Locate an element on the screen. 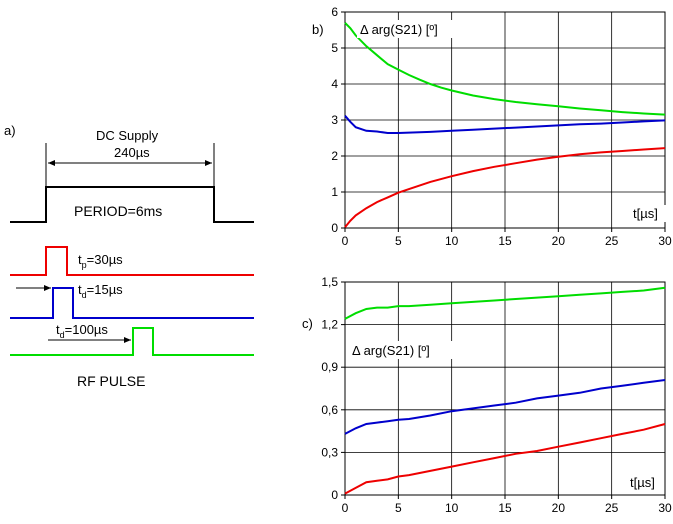  tp-label: tp=30µs is located at coordinates (100, 261).